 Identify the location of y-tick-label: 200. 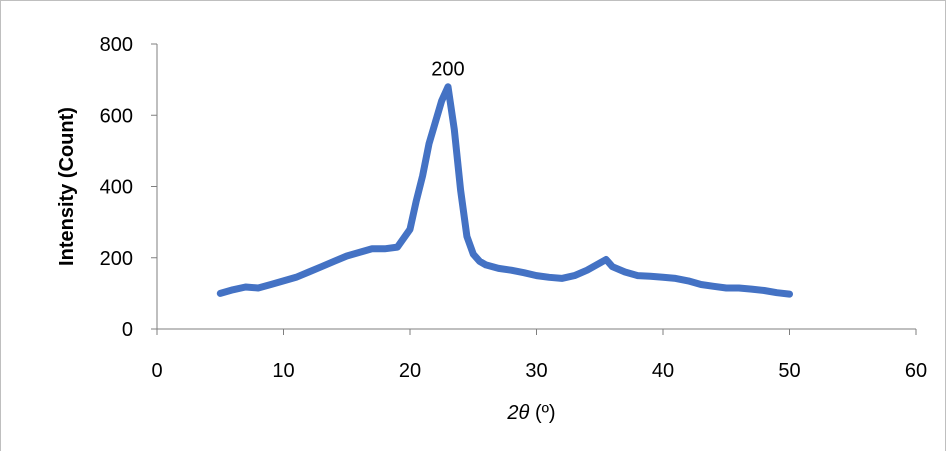
(116, 259).